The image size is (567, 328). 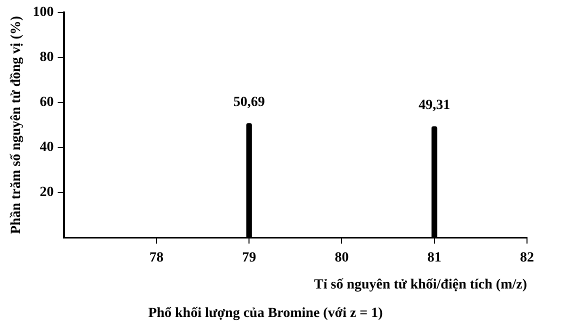 What do you see at coordinates (421, 284) in the screenshot?
I see `x-axis-title: Tỉ số nguyên tử khối/điện tích (m/z)` at bounding box center [421, 284].